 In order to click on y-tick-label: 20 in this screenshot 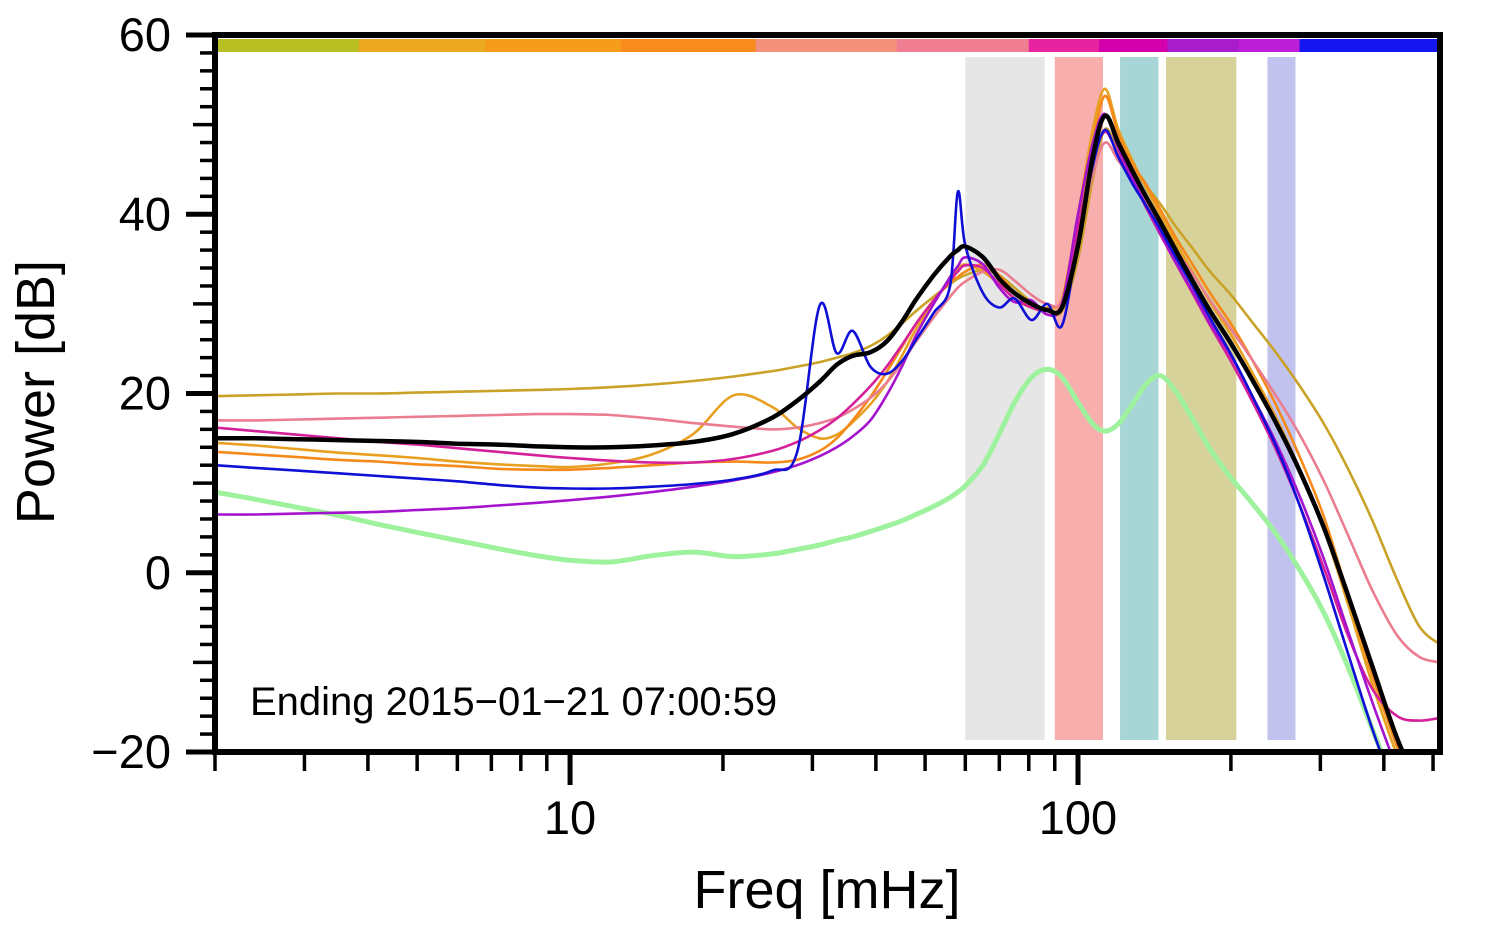, I will do `click(145, 393)`.